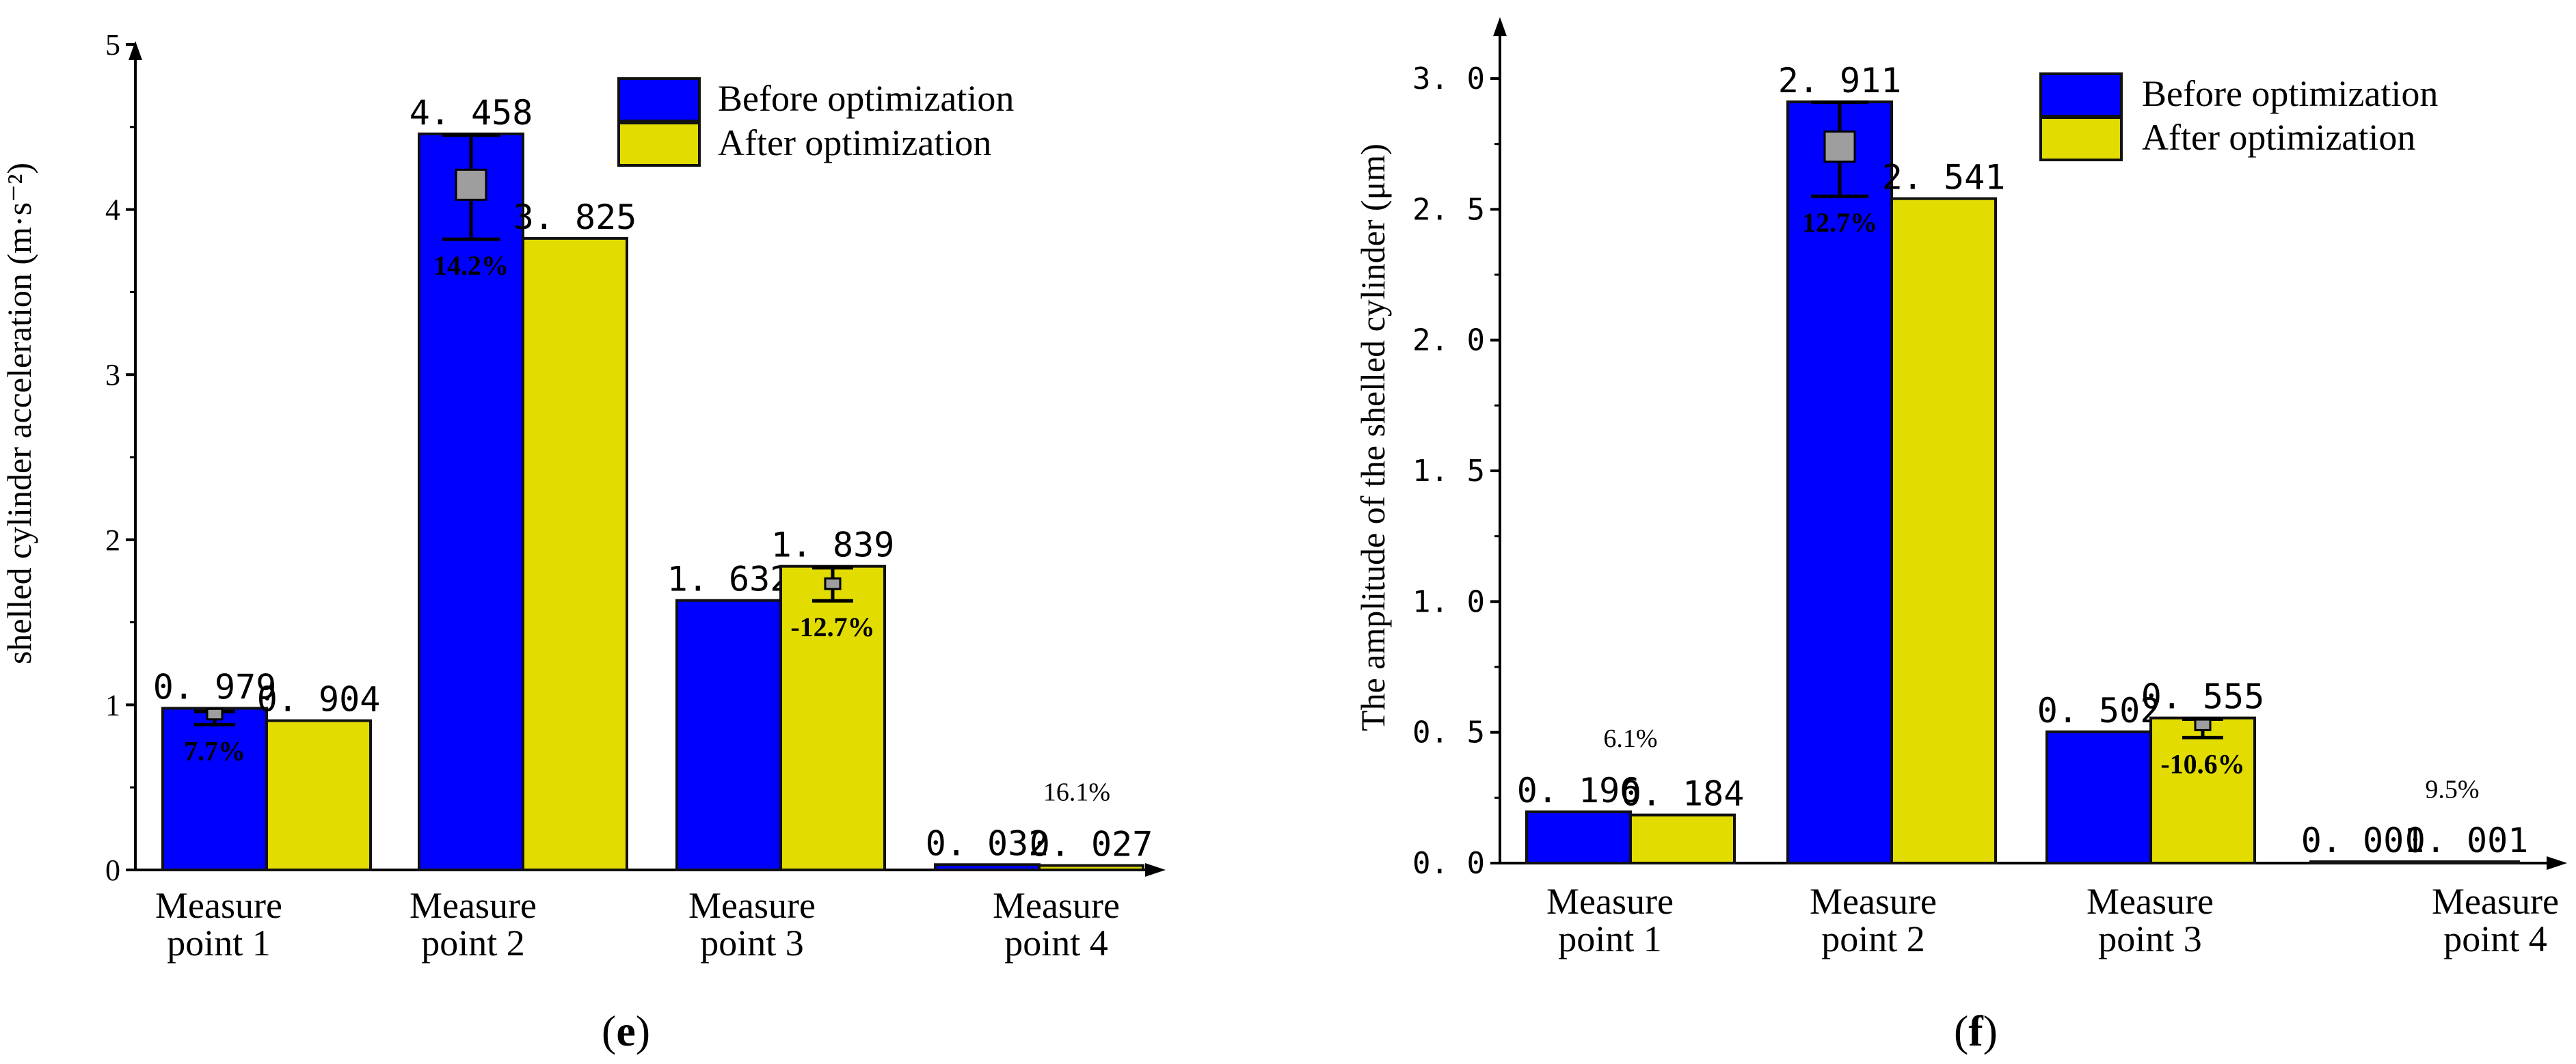 The width and height of the screenshot is (2576, 1064). I want to click on y-tick-label: 3. 0, so click(1448, 79).